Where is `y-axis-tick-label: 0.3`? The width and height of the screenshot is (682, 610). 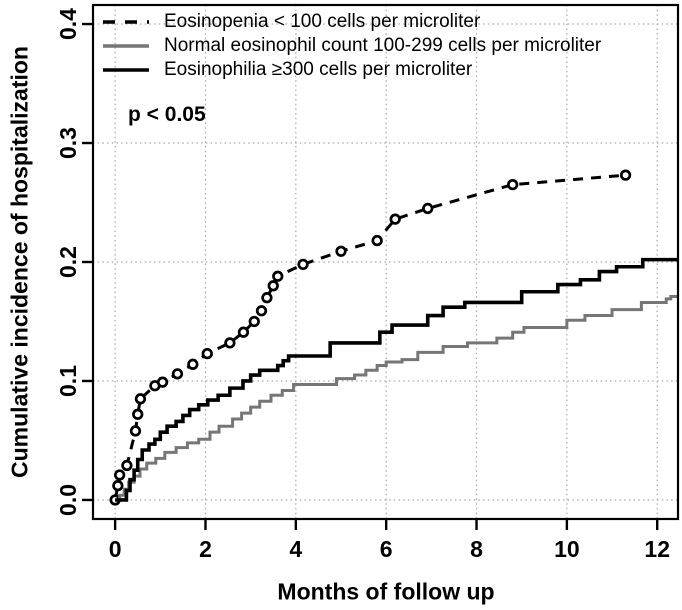
y-axis-tick-label: 0.3 is located at coordinates (68, 143).